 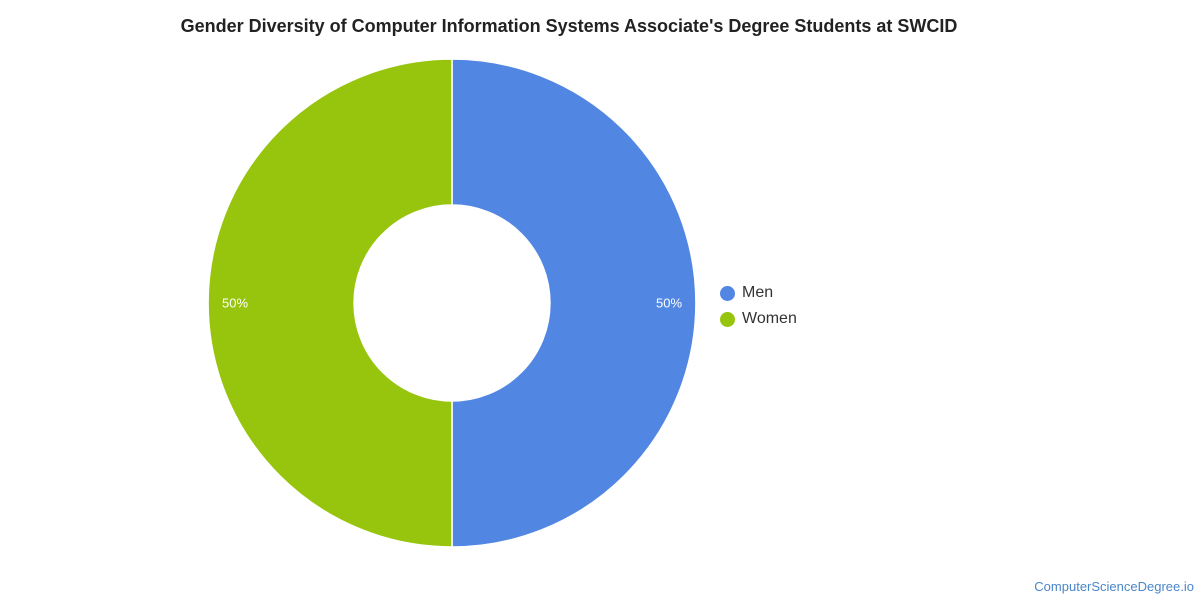 What do you see at coordinates (669, 303) in the screenshot?
I see `slice-label-men: 50%` at bounding box center [669, 303].